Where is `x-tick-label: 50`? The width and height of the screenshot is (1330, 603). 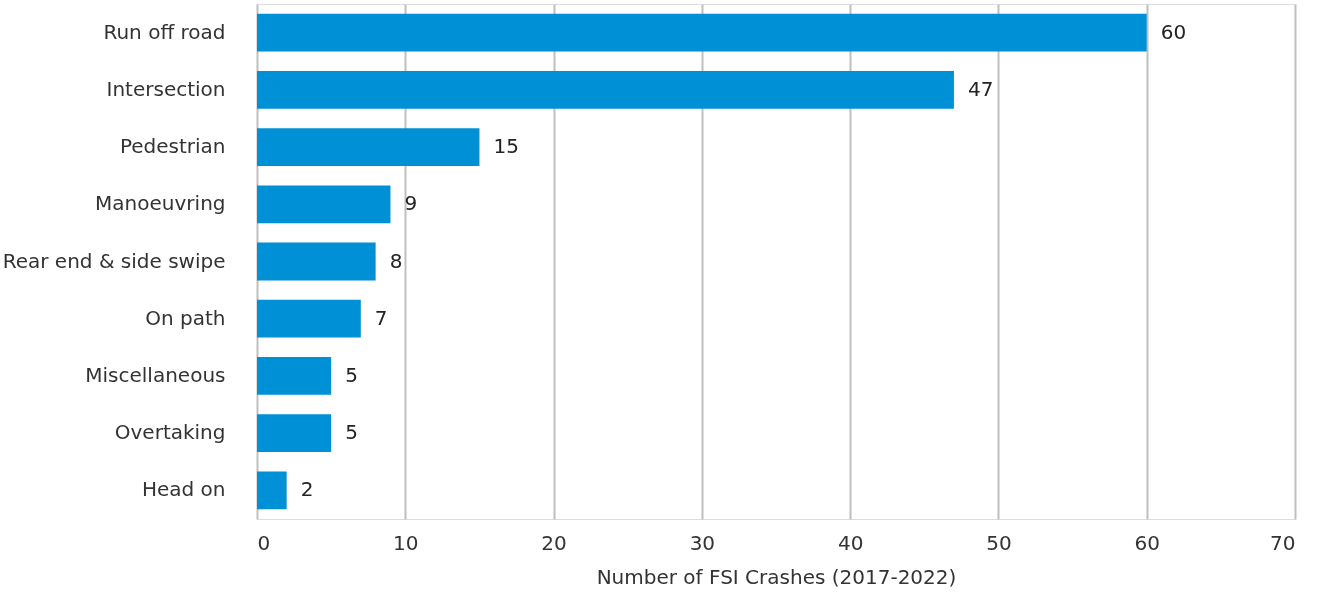
x-tick-label: 50 is located at coordinates (999, 542).